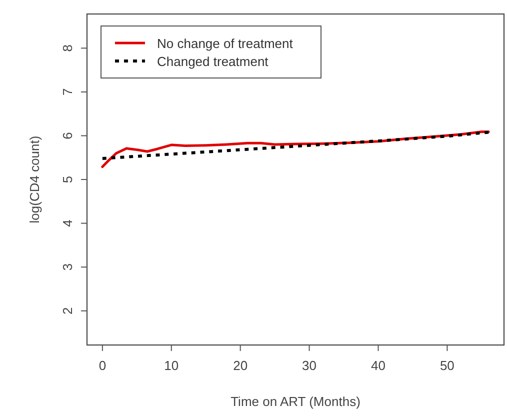 This screenshot has width=507, height=416. What do you see at coordinates (34, 180) in the screenshot?
I see `y-axis-title: log(CD4 count)` at bounding box center [34, 180].